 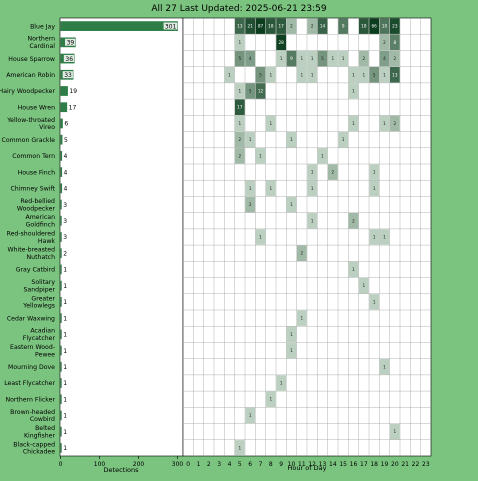 What do you see at coordinates (250, 464) in the screenshot?
I see `hour-tick-label: 6` at bounding box center [250, 464].